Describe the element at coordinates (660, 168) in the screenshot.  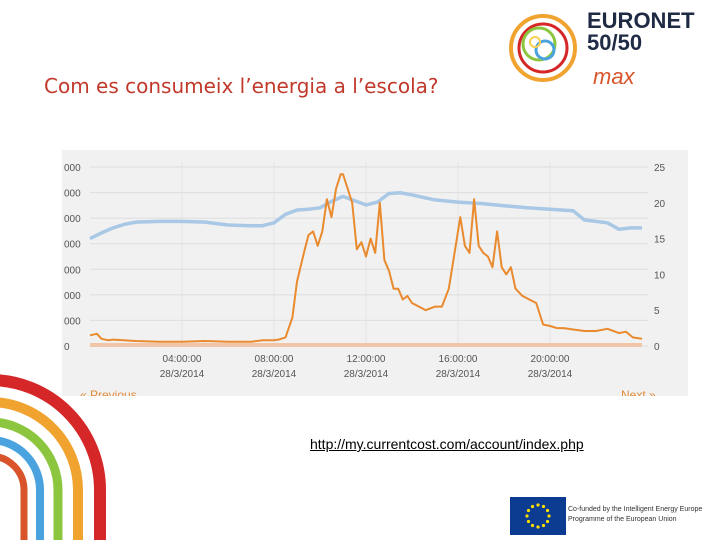
I see `right-axis-tick-label: 25` at that location.